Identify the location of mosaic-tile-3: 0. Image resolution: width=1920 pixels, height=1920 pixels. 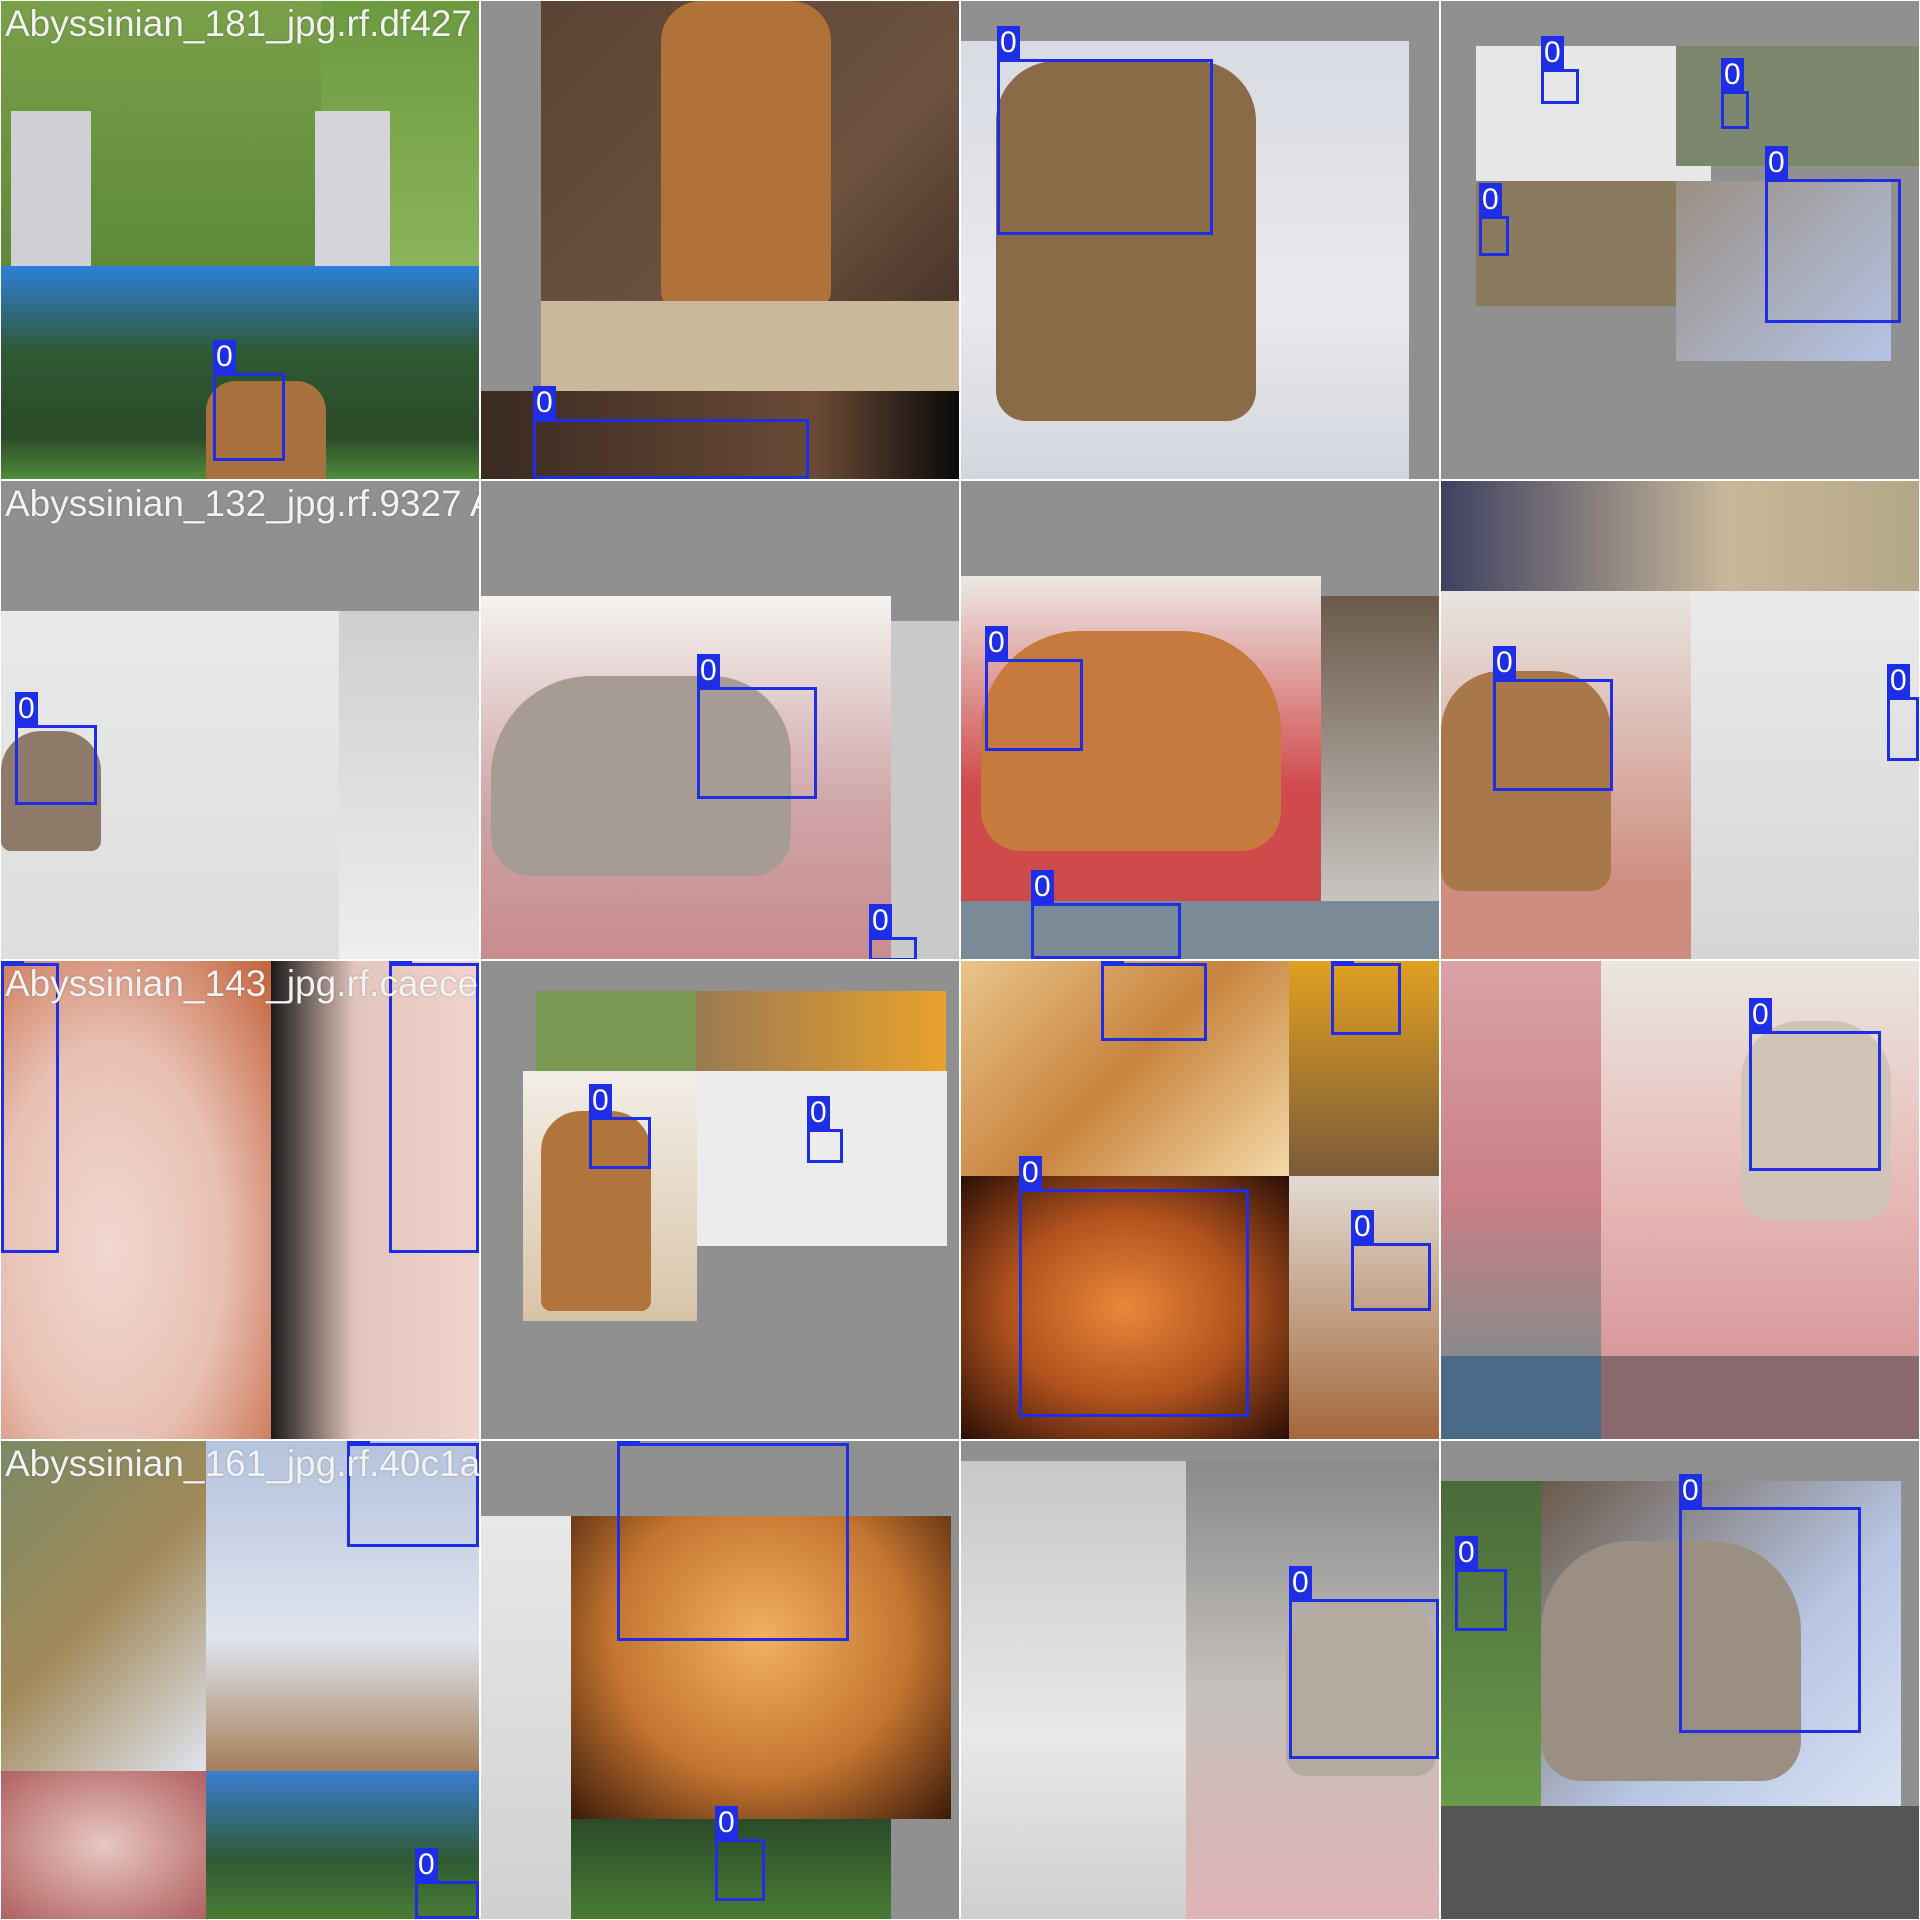
(1200, 240).